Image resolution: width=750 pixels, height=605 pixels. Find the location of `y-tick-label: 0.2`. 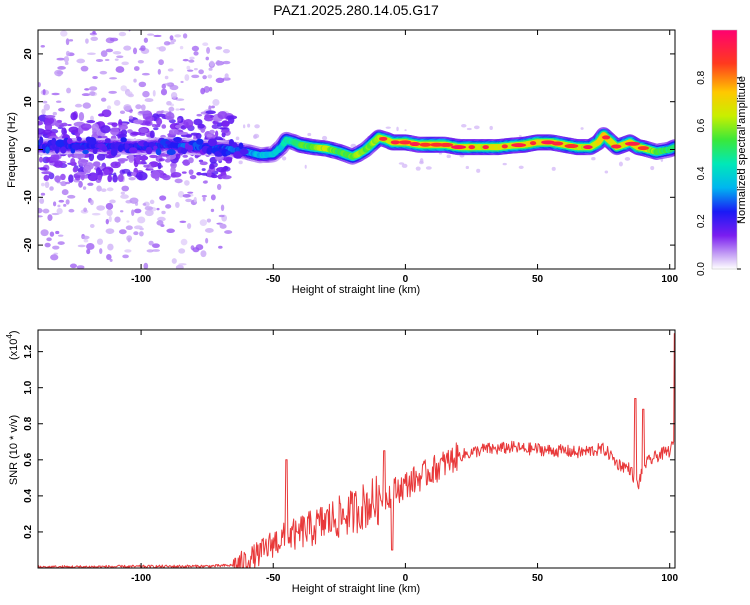

y-tick-label: 0.2 is located at coordinates (28, 532).